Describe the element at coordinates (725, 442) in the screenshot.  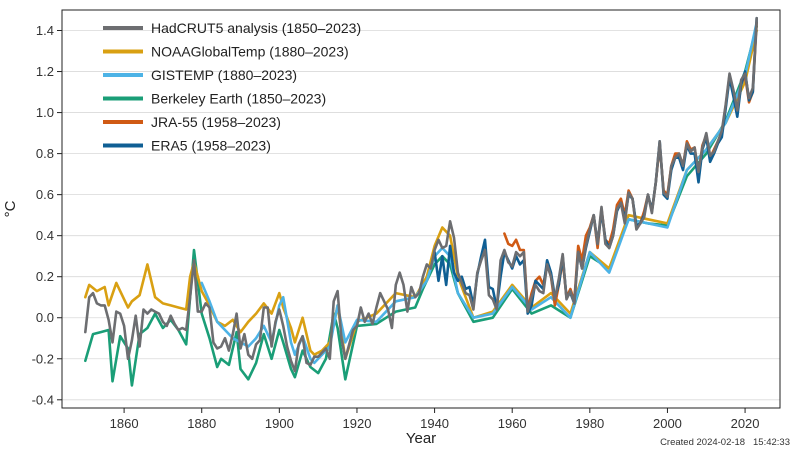
I see `created-timestamp: Created 2024-02-18 15:42:33` at that location.